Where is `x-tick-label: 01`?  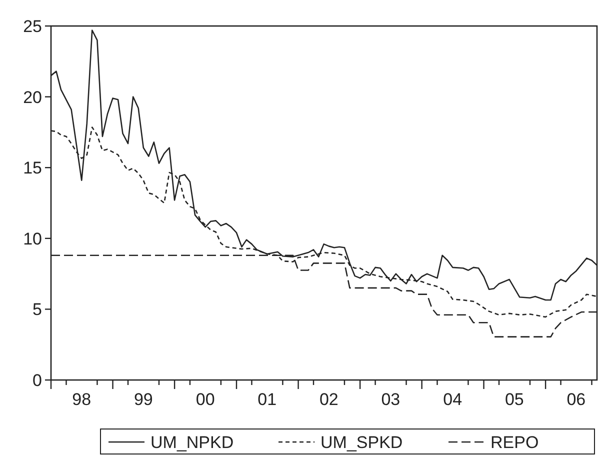 x-tick-label: 01 is located at coordinates (267, 399).